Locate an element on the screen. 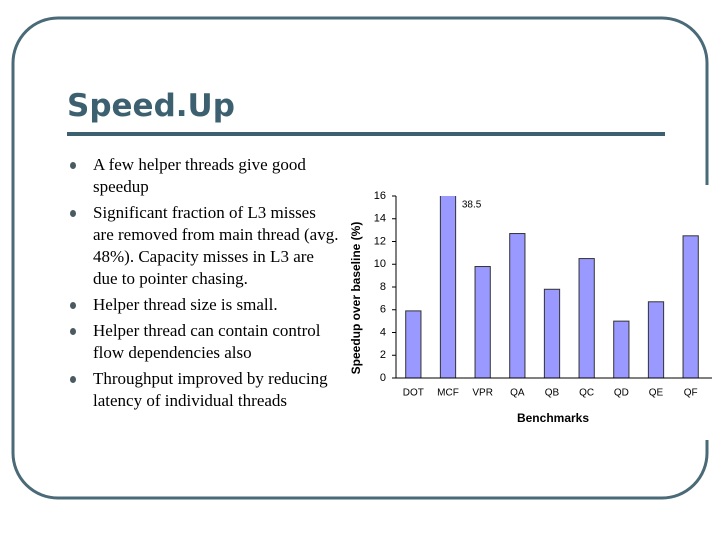 Image resolution: width=720 pixels, height=540 pixels. x-tick-label: QD is located at coordinates (621, 393).